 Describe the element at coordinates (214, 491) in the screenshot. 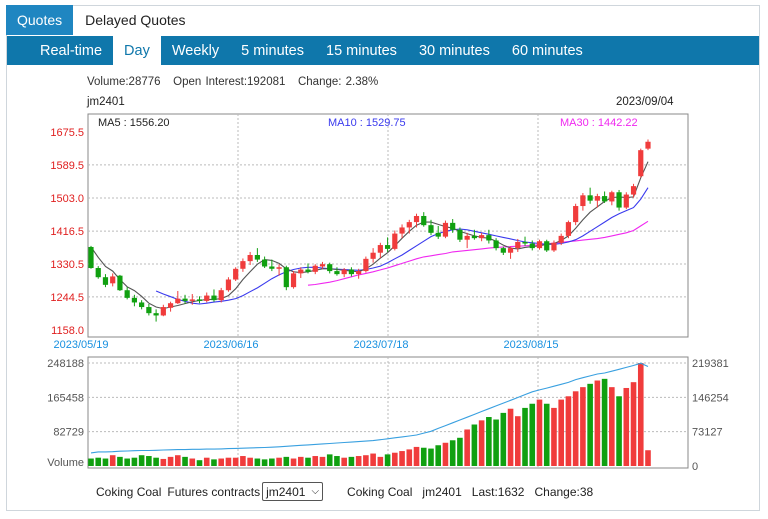

I see `futures-contracts-label: Futures contracts` at that location.